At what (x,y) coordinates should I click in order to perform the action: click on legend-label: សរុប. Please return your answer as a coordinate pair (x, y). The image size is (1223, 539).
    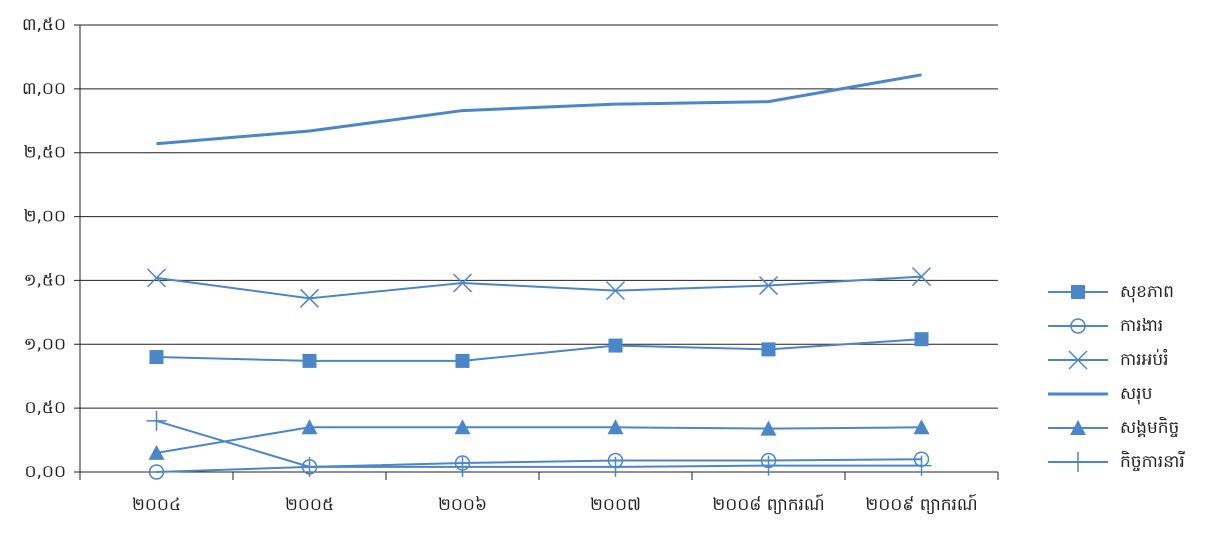
    Looking at the image, I should click on (1136, 394).